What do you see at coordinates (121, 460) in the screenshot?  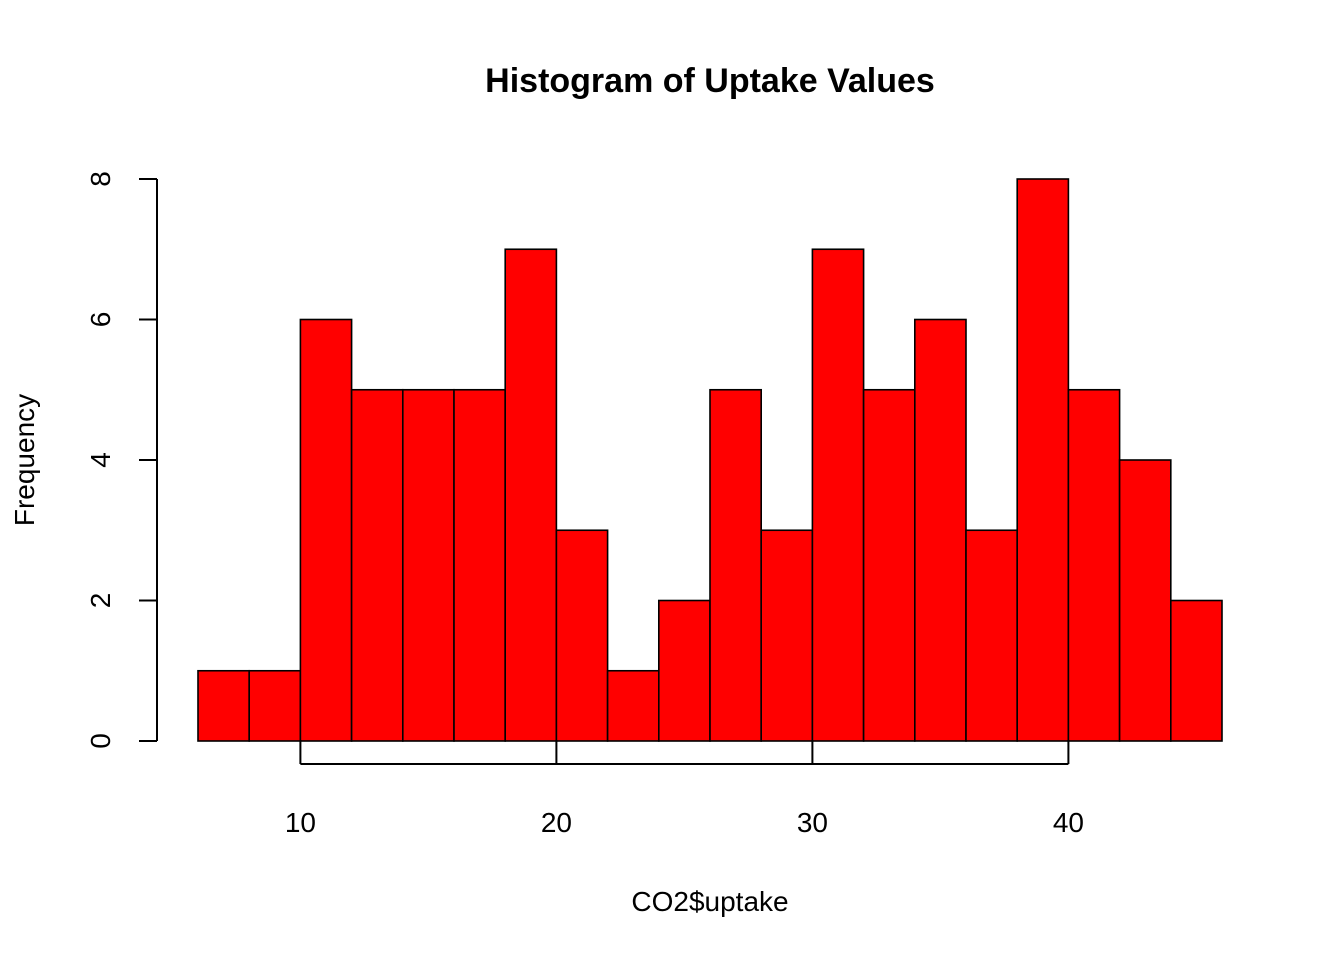 I see `y-axis: 0 2 4 6 8` at bounding box center [121, 460].